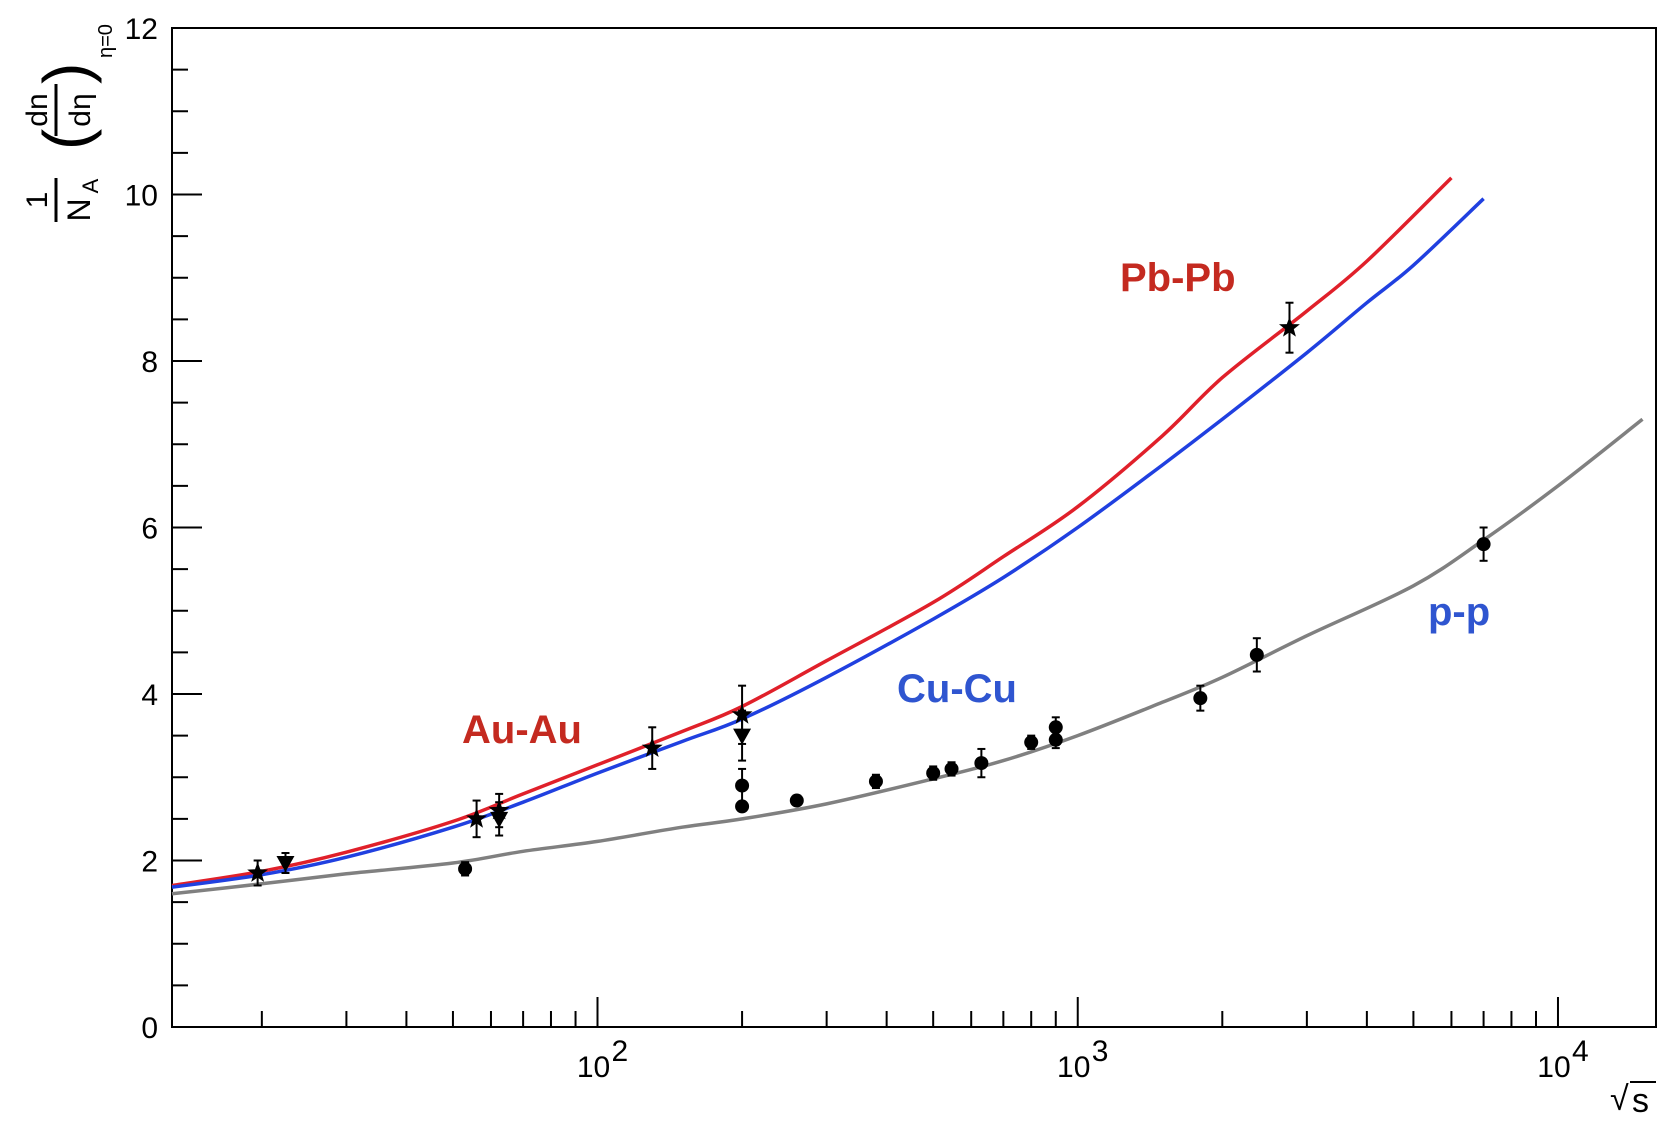 This screenshot has height=1130, width=1667. What do you see at coordinates (1580, 1051) in the screenshot?
I see `x-tick-exponent: 4` at bounding box center [1580, 1051].